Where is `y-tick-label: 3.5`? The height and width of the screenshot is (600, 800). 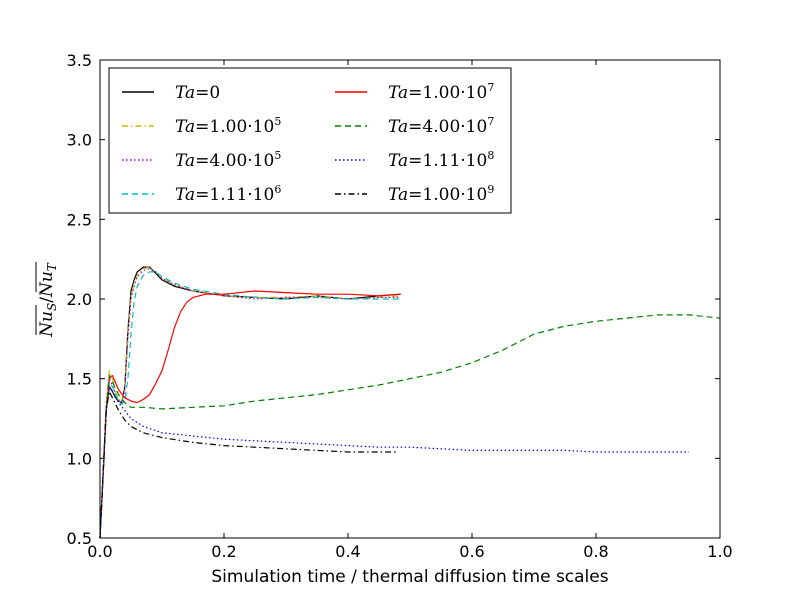
y-tick-label: 3.5 is located at coordinates (79, 60).